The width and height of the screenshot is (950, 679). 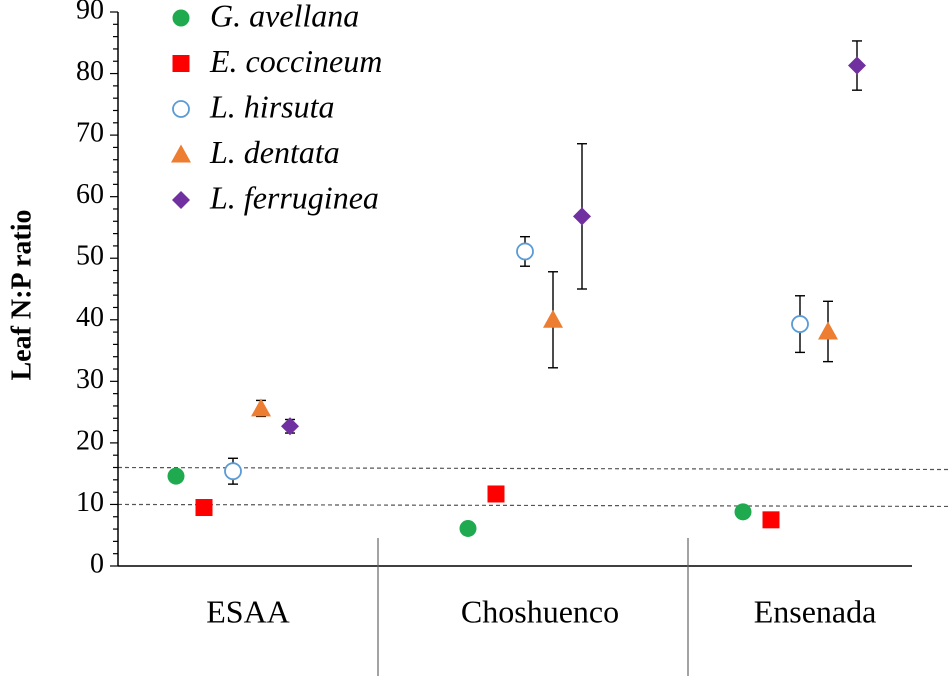 I want to click on y-axis-title: Leaf N:P ratio, so click(x=21, y=294).